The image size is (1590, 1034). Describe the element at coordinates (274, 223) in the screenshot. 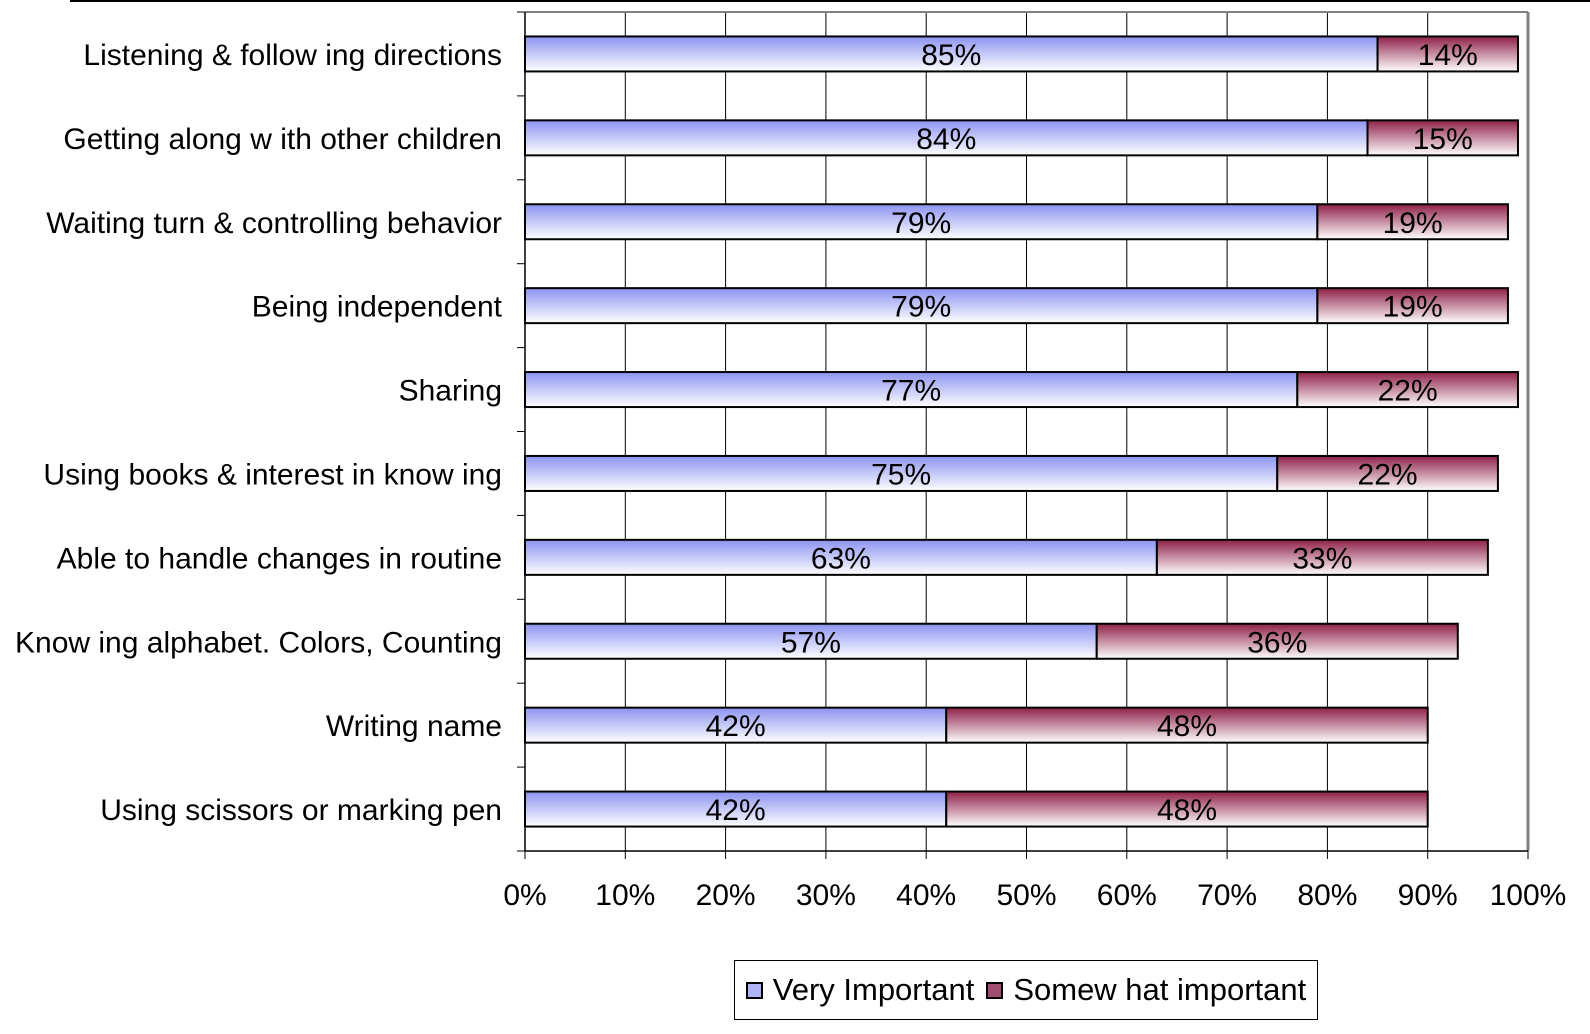

I see `category-label: Waiting turn & controlling behavior` at that location.